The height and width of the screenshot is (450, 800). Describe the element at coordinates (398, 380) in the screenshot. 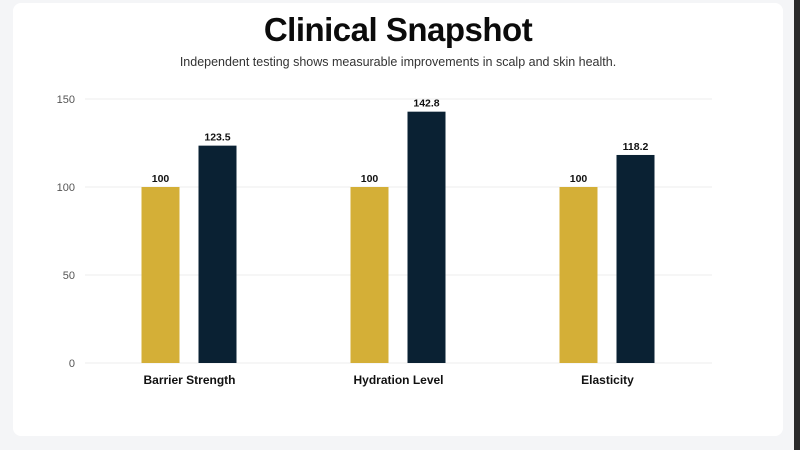

I see `x-tick-label: Hydration Level` at that location.